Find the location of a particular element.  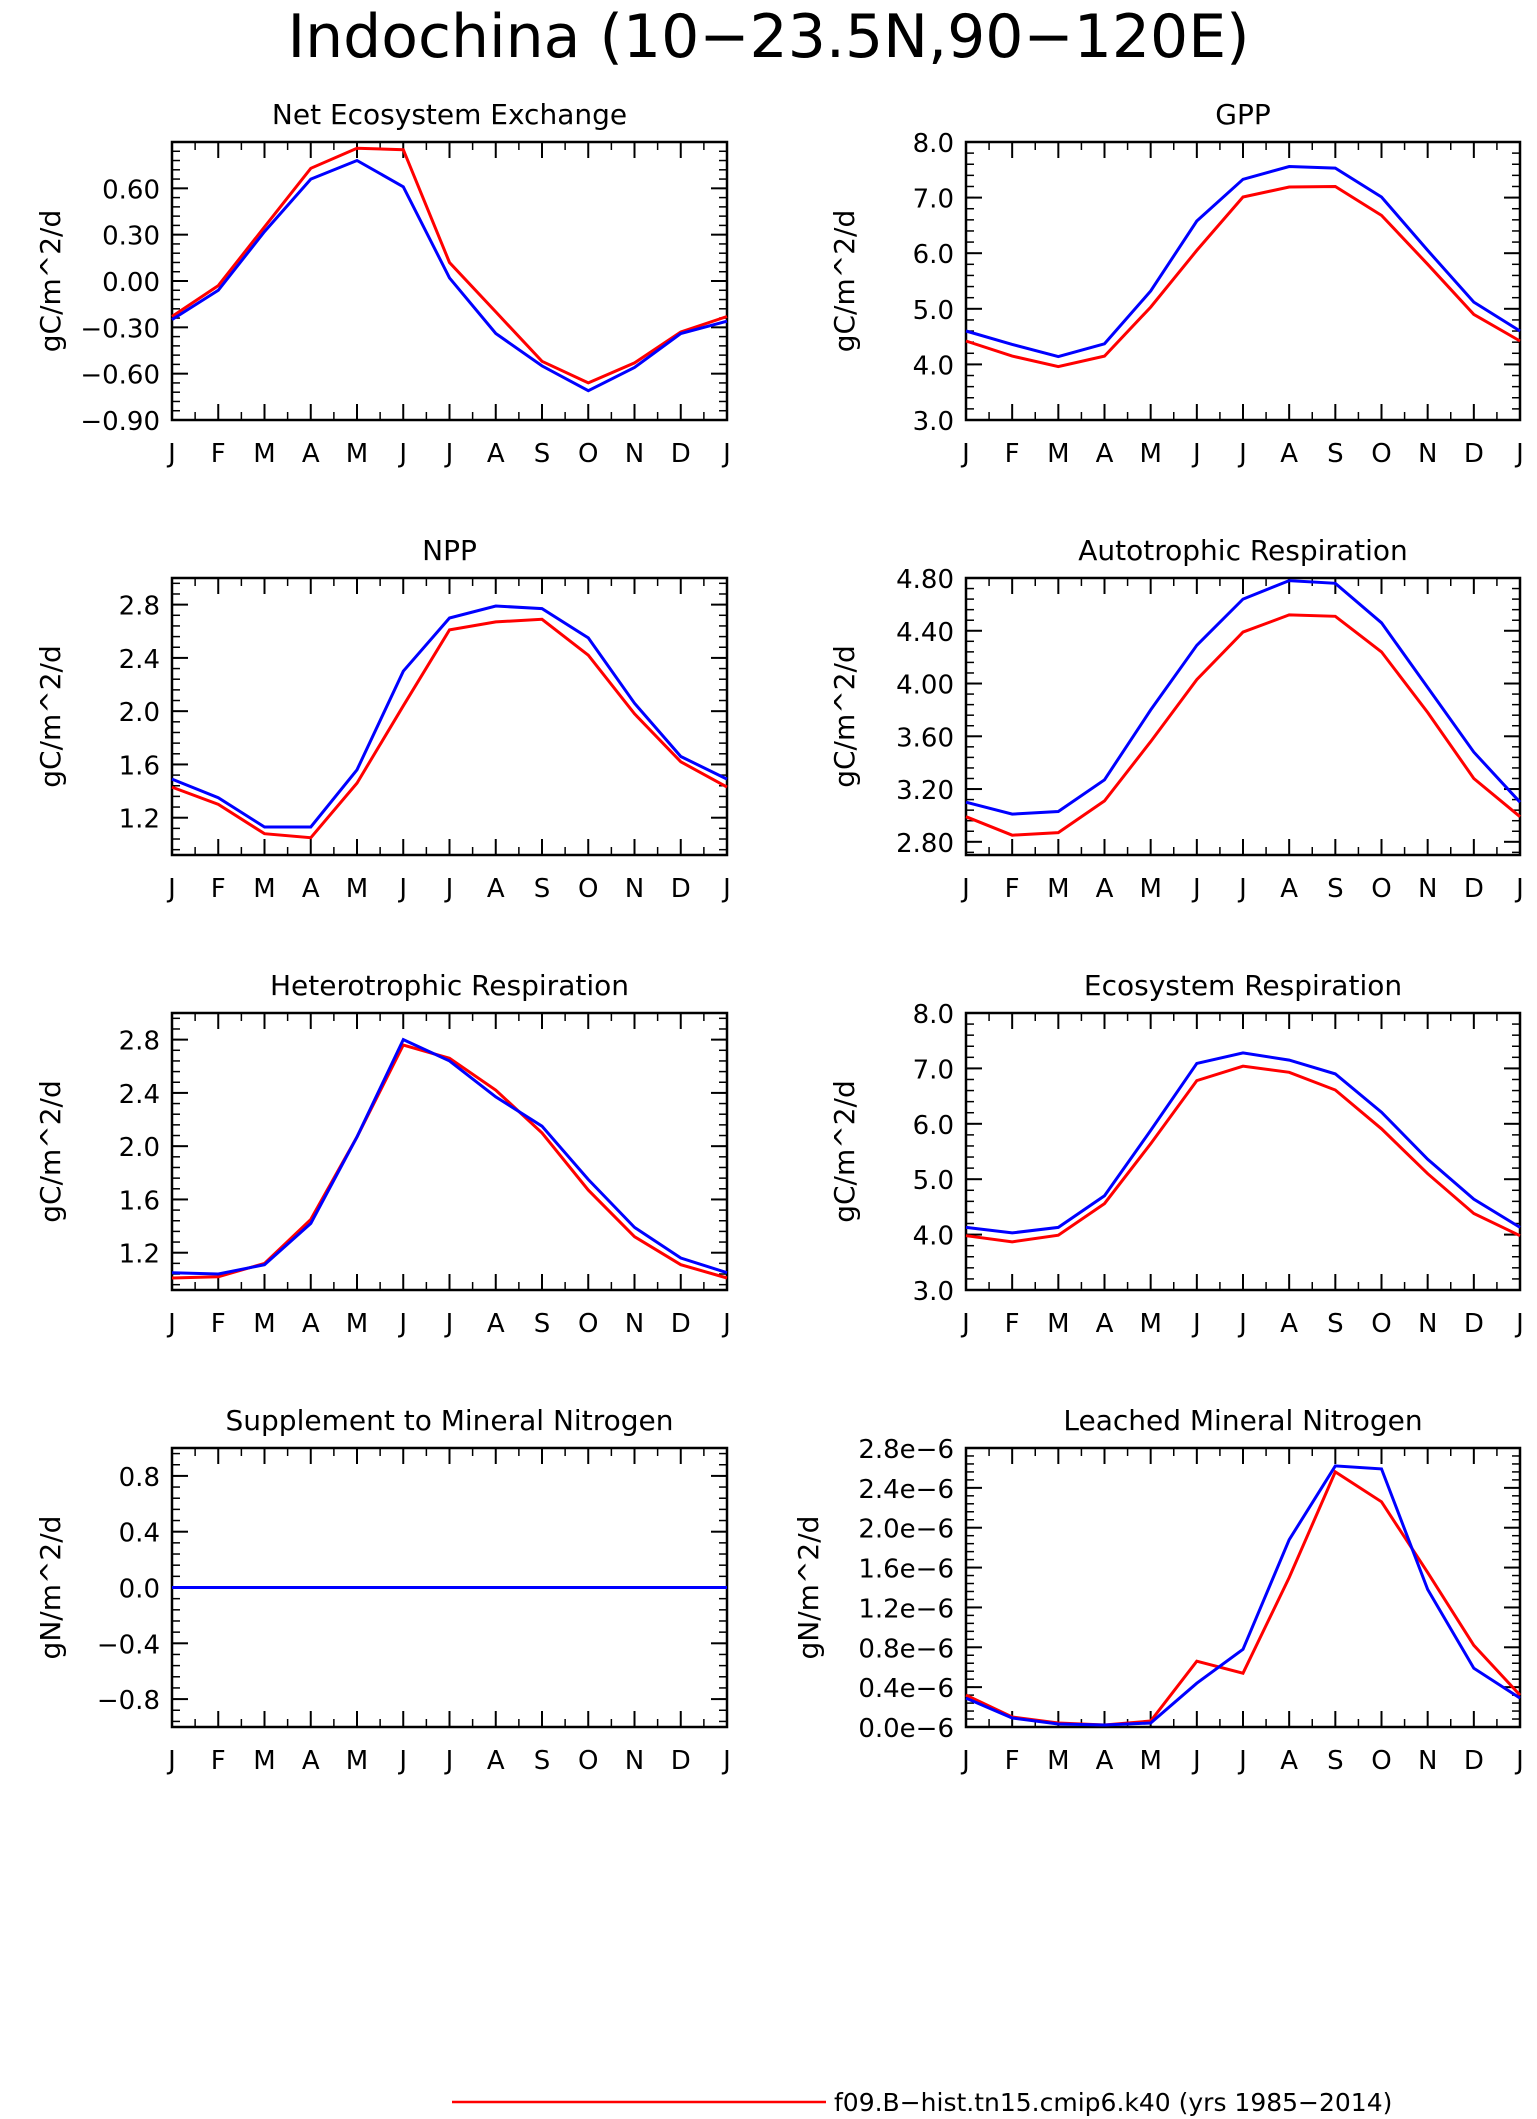

y-tick-label: −0.90 is located at coordinates (120, 422).